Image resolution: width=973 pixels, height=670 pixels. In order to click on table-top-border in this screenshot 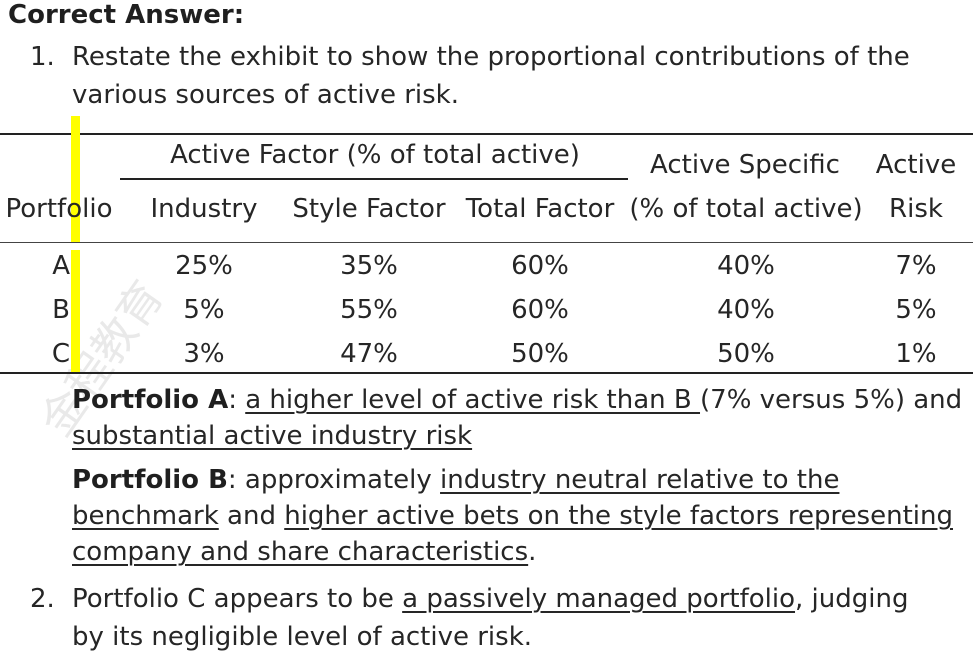, I will do `click(486, 134)`.